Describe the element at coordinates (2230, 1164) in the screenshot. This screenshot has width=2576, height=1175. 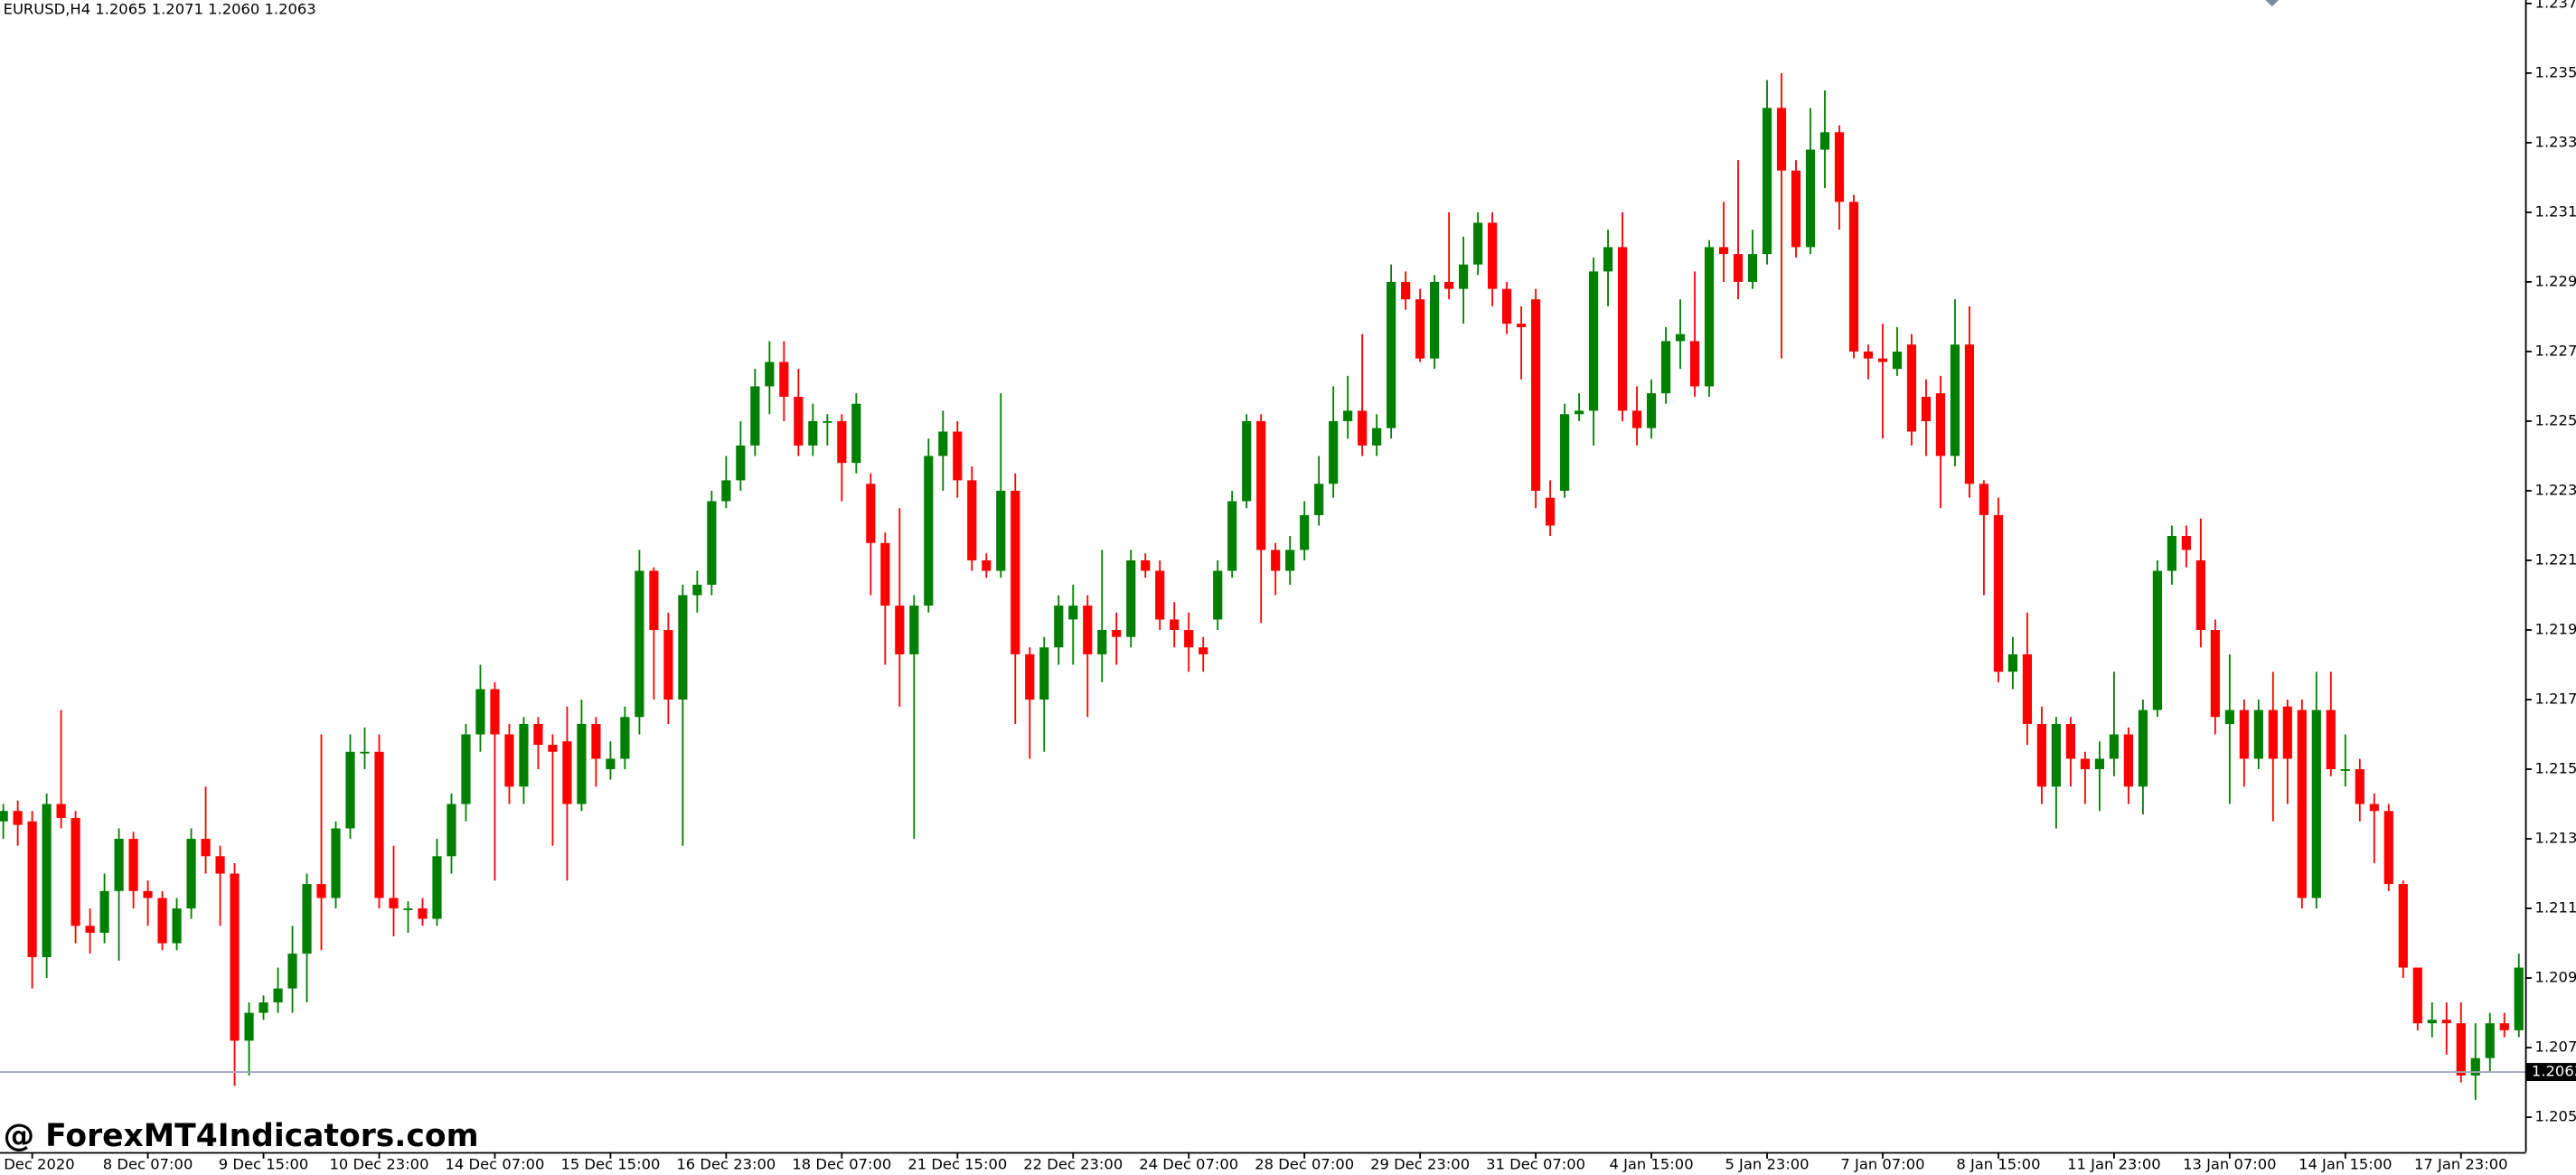
I see `x-tick-label: 13 Jan 07:00` at that location.